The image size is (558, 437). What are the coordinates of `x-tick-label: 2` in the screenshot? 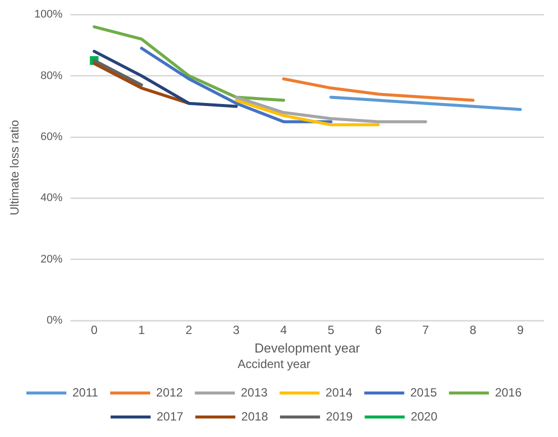 It's located at (189, 330).